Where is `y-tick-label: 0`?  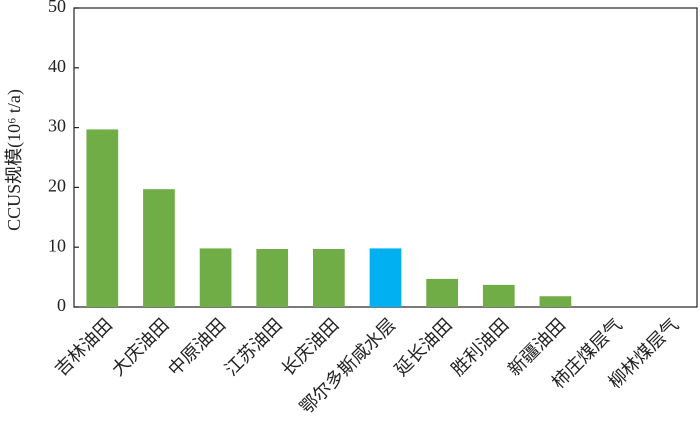 y-tick-label: 0 is located at coordinates (61, 305).